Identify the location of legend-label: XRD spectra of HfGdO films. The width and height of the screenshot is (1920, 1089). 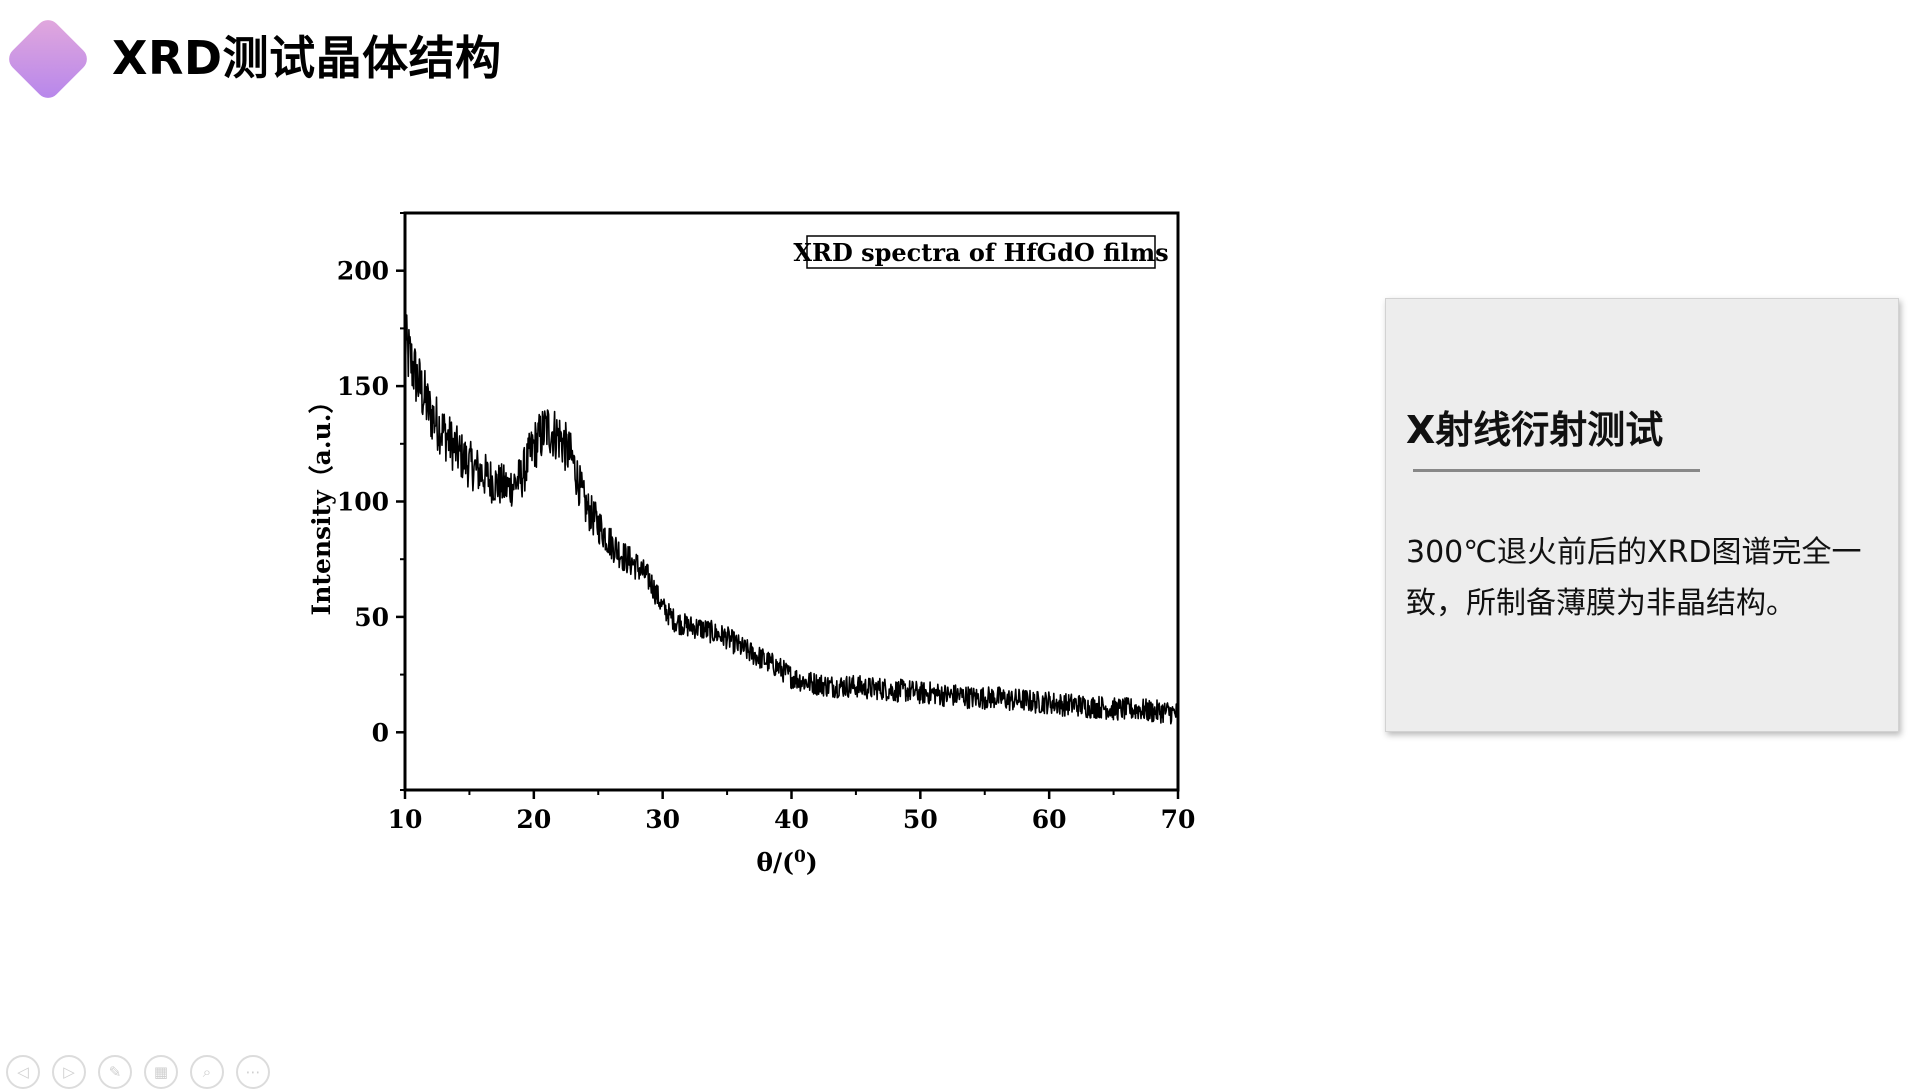
(980, 252).